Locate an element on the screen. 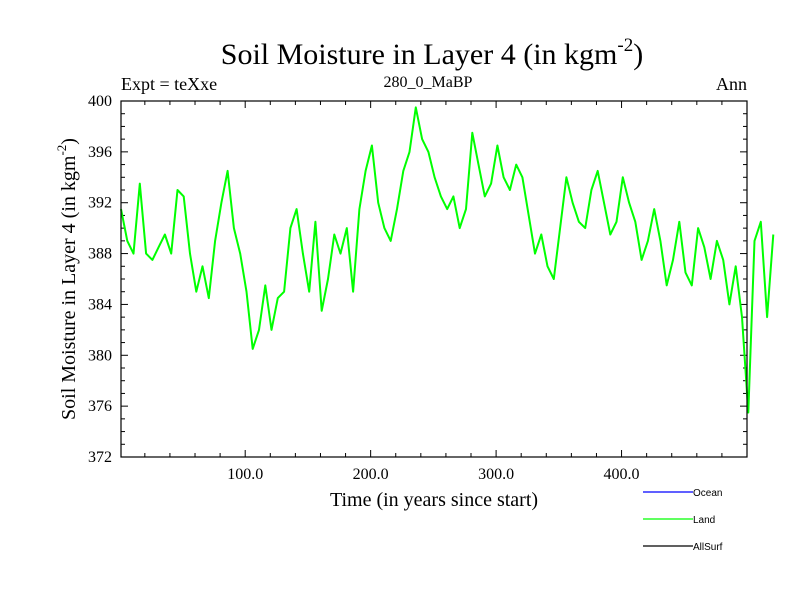 The width and height of the screenshot is (800, 600). y-tick-label: 376 is located at coordinates (100, 406).